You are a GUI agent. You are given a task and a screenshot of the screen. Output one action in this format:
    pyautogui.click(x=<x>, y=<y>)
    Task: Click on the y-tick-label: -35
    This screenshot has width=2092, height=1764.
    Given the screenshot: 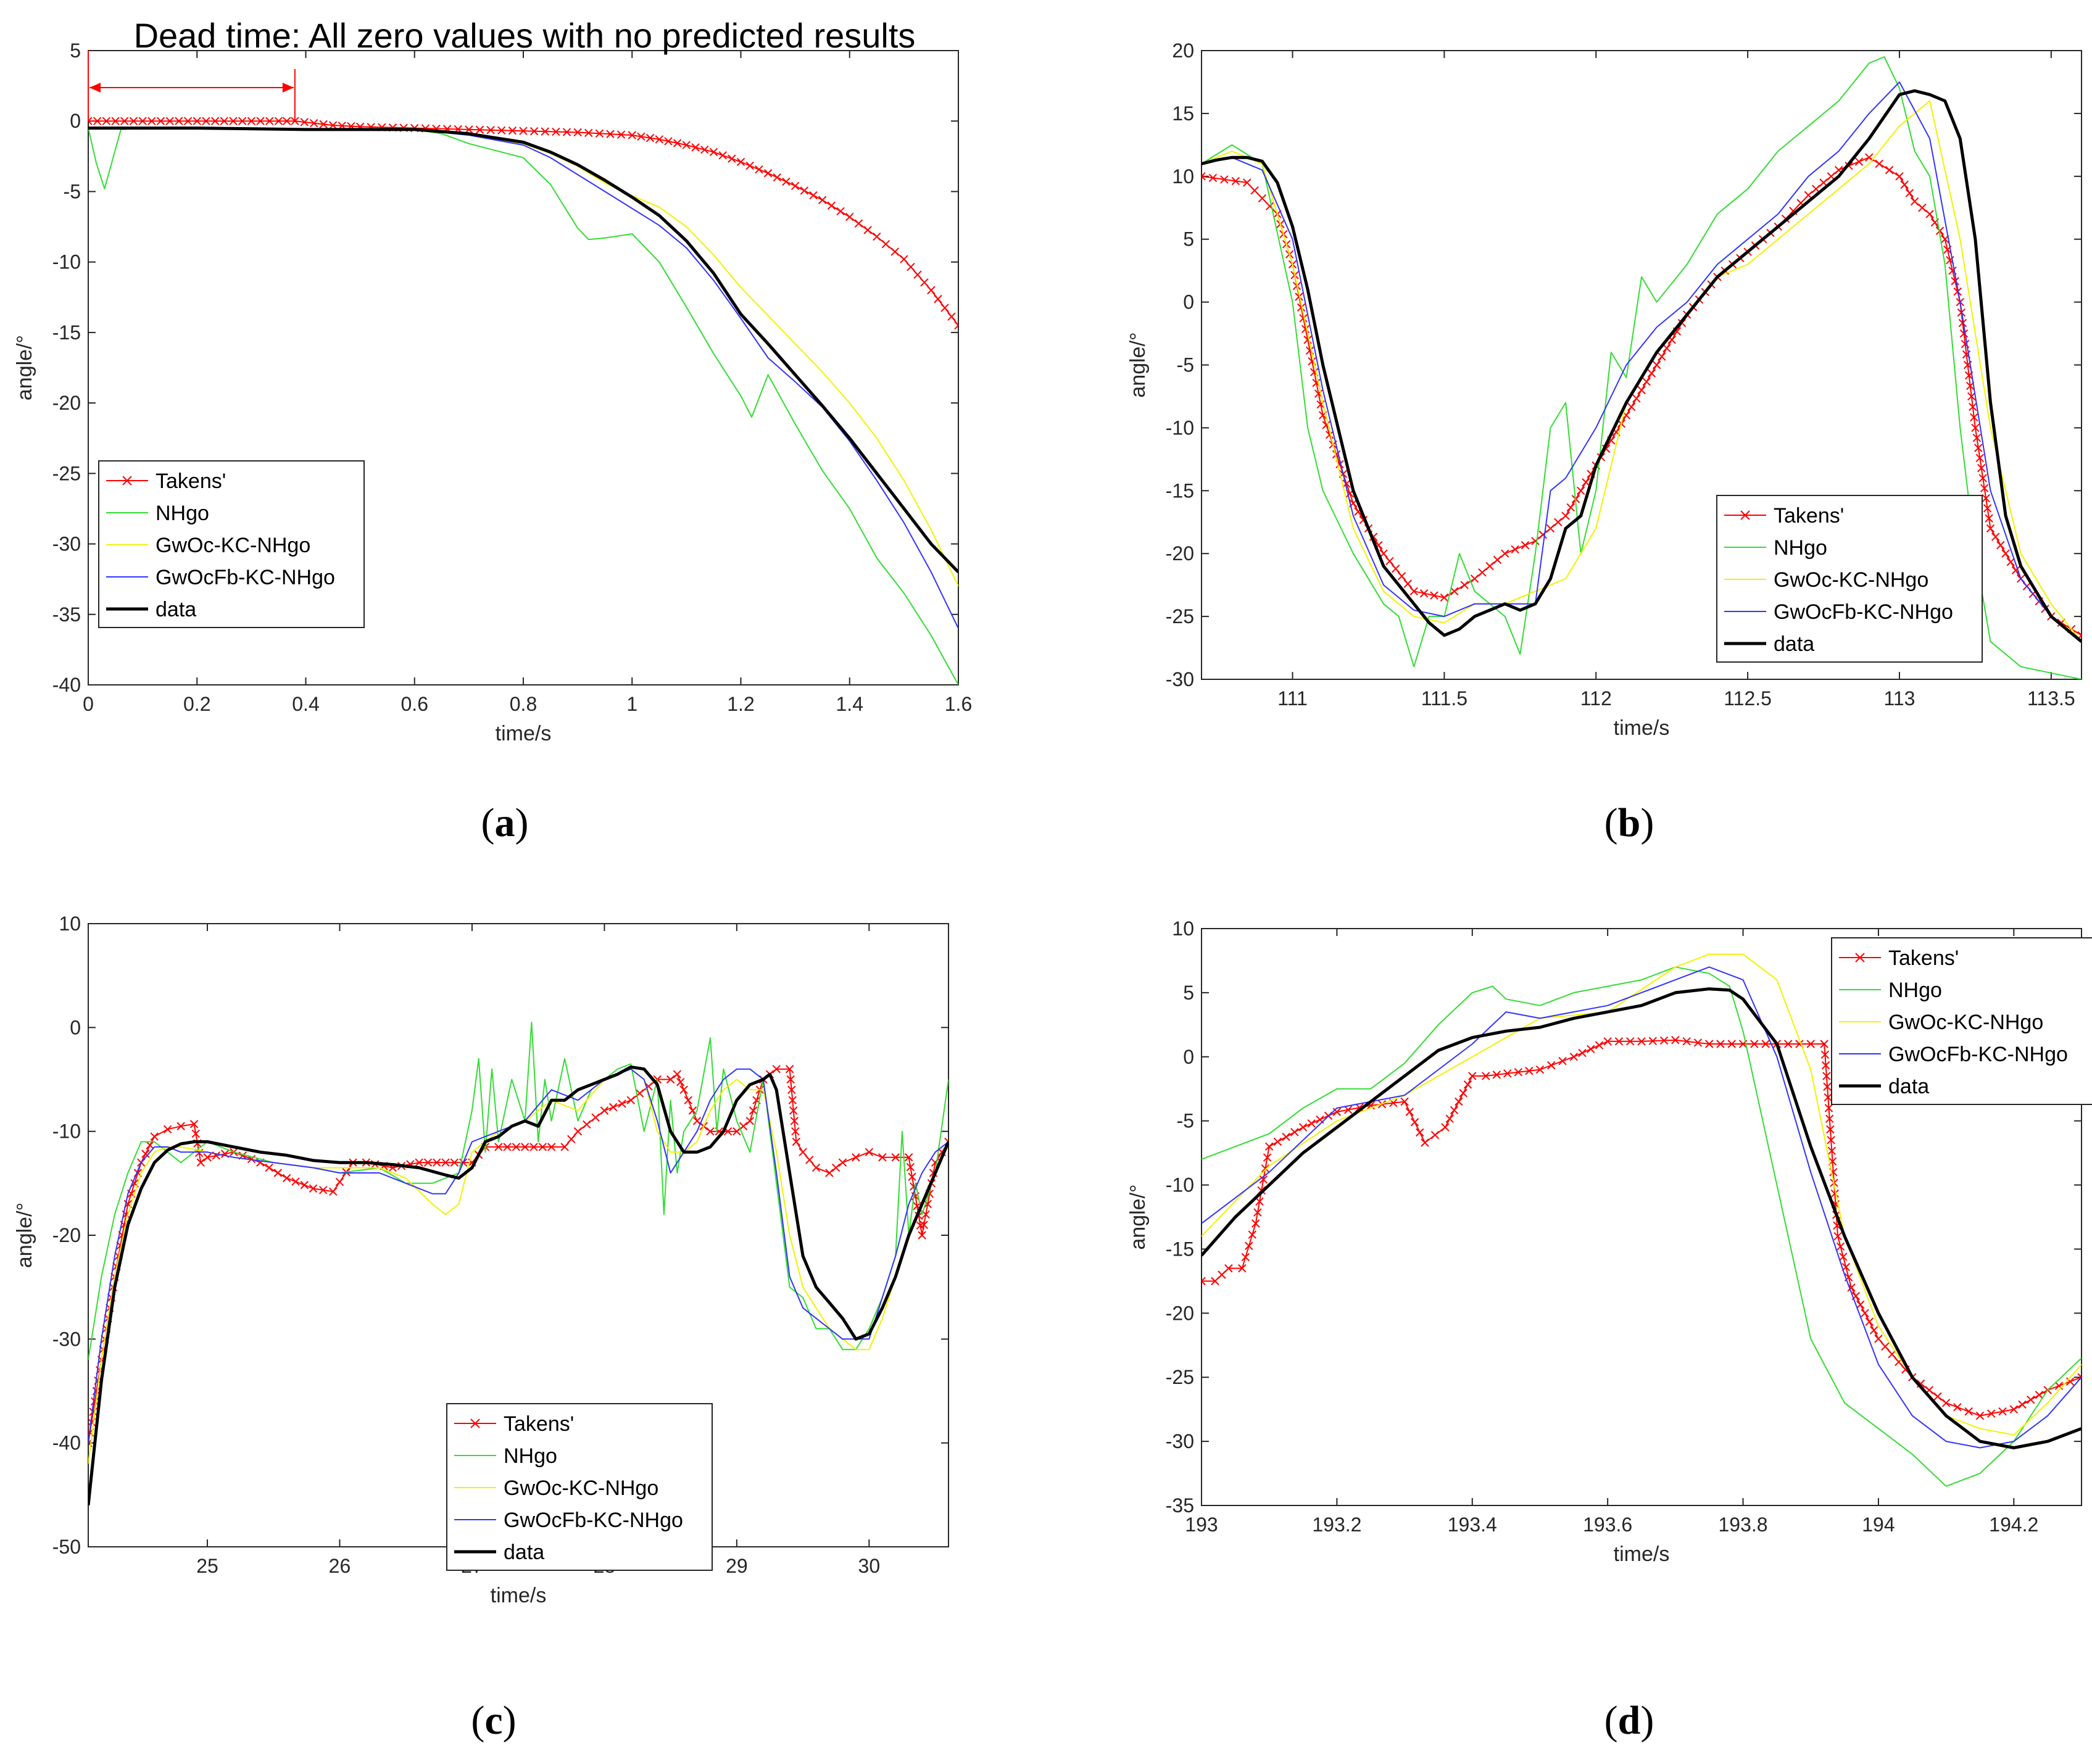 What is the action you would take?
    pyautogui.click(x=1180, y=1506)
    